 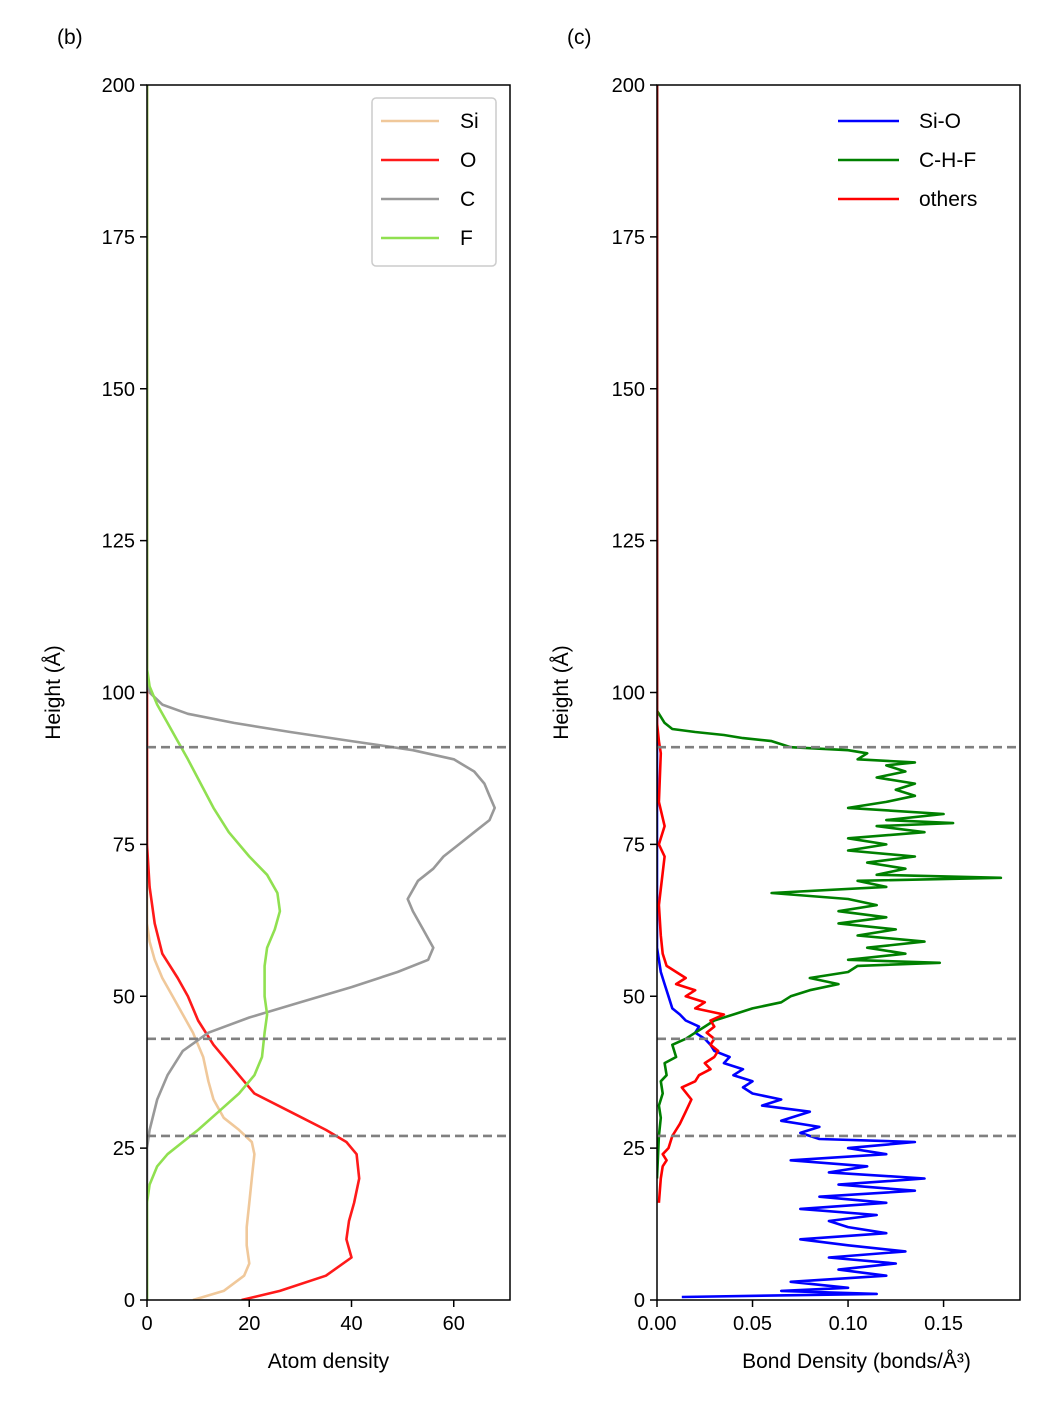 I want to click on legend: Si OCF, so click(x=434, y=182).